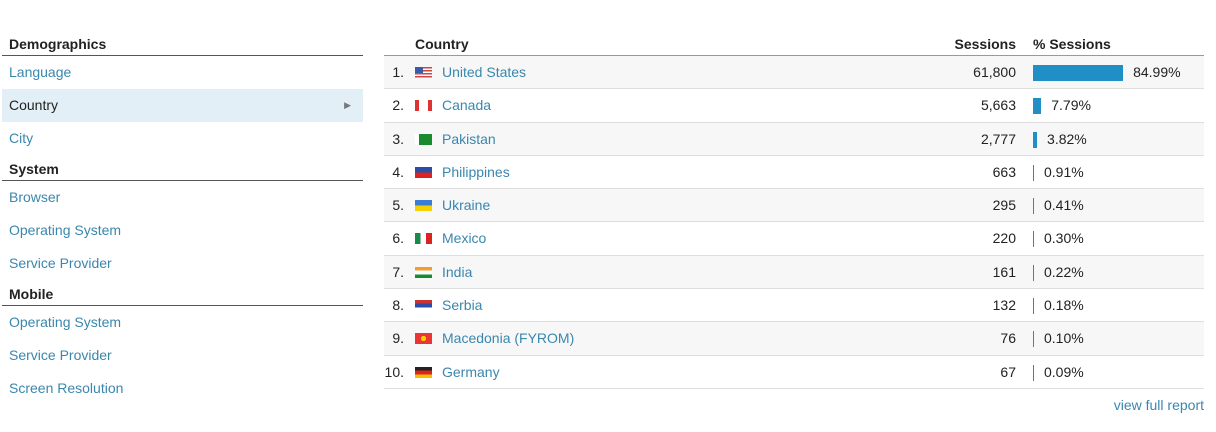 The width and height of the screenshot is (1216, 432). What do you see at coordinates (1064, 338) in the screenshot?
I see `pct-value: 0.10%` at bounding box center [1064, 338].